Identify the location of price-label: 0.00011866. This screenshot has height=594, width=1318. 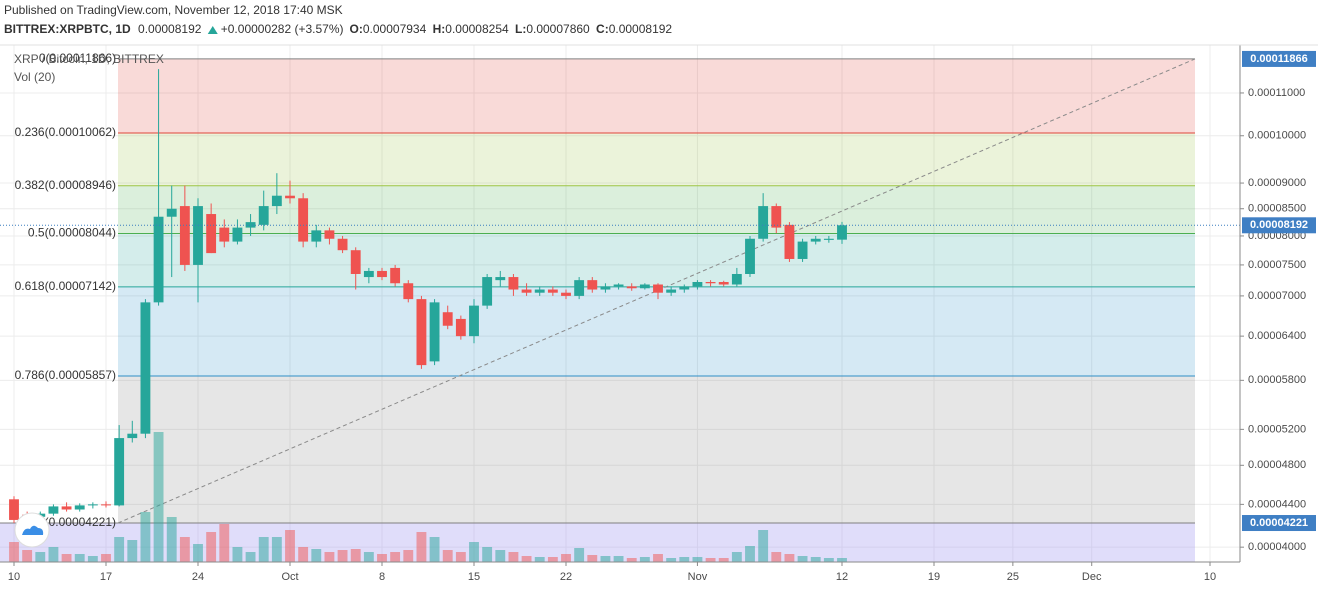
(1279, 59).